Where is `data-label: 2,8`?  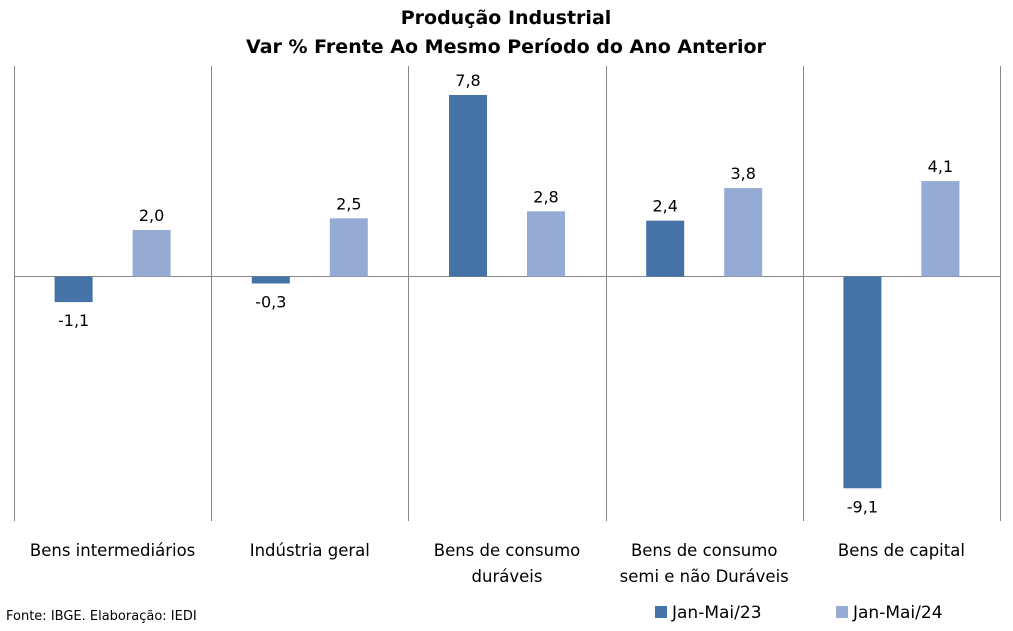 data-label: 2,8 is located at coordinates (545, 196).